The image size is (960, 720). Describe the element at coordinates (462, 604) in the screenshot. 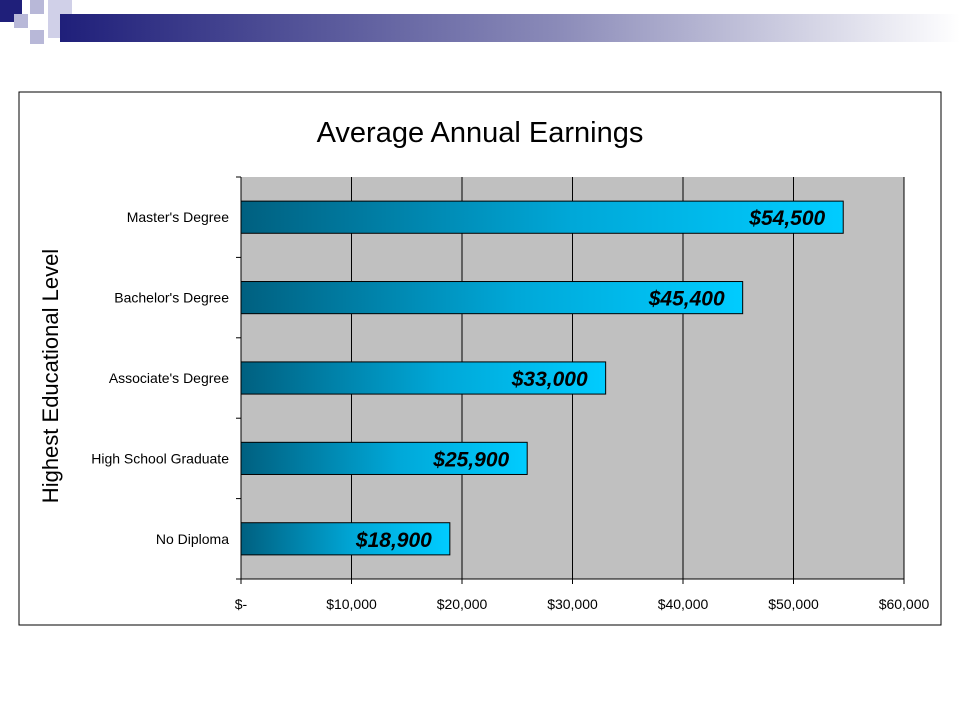

I see `x-tick-label: $20,000` at that location.